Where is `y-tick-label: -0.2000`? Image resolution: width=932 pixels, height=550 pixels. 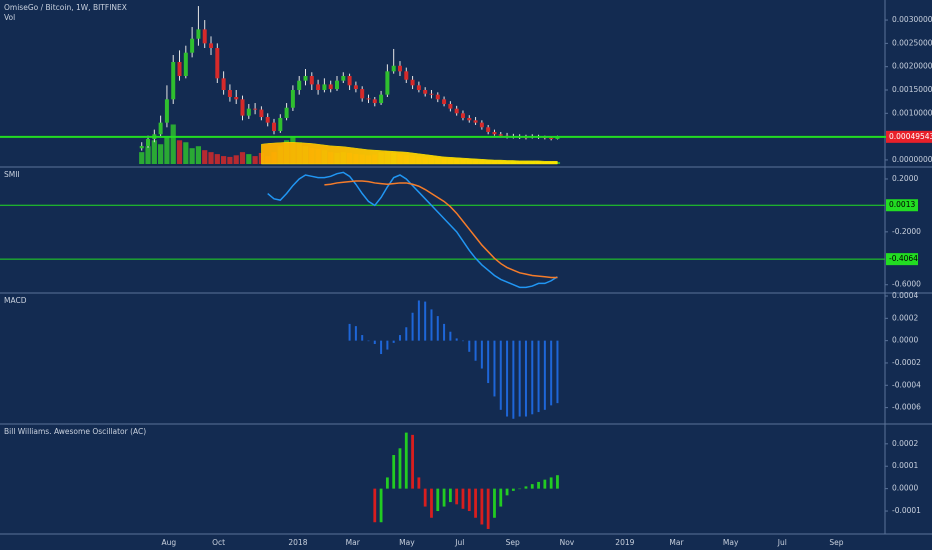 y-tick-label: -0.2000 is located at coordinates (906, 231).